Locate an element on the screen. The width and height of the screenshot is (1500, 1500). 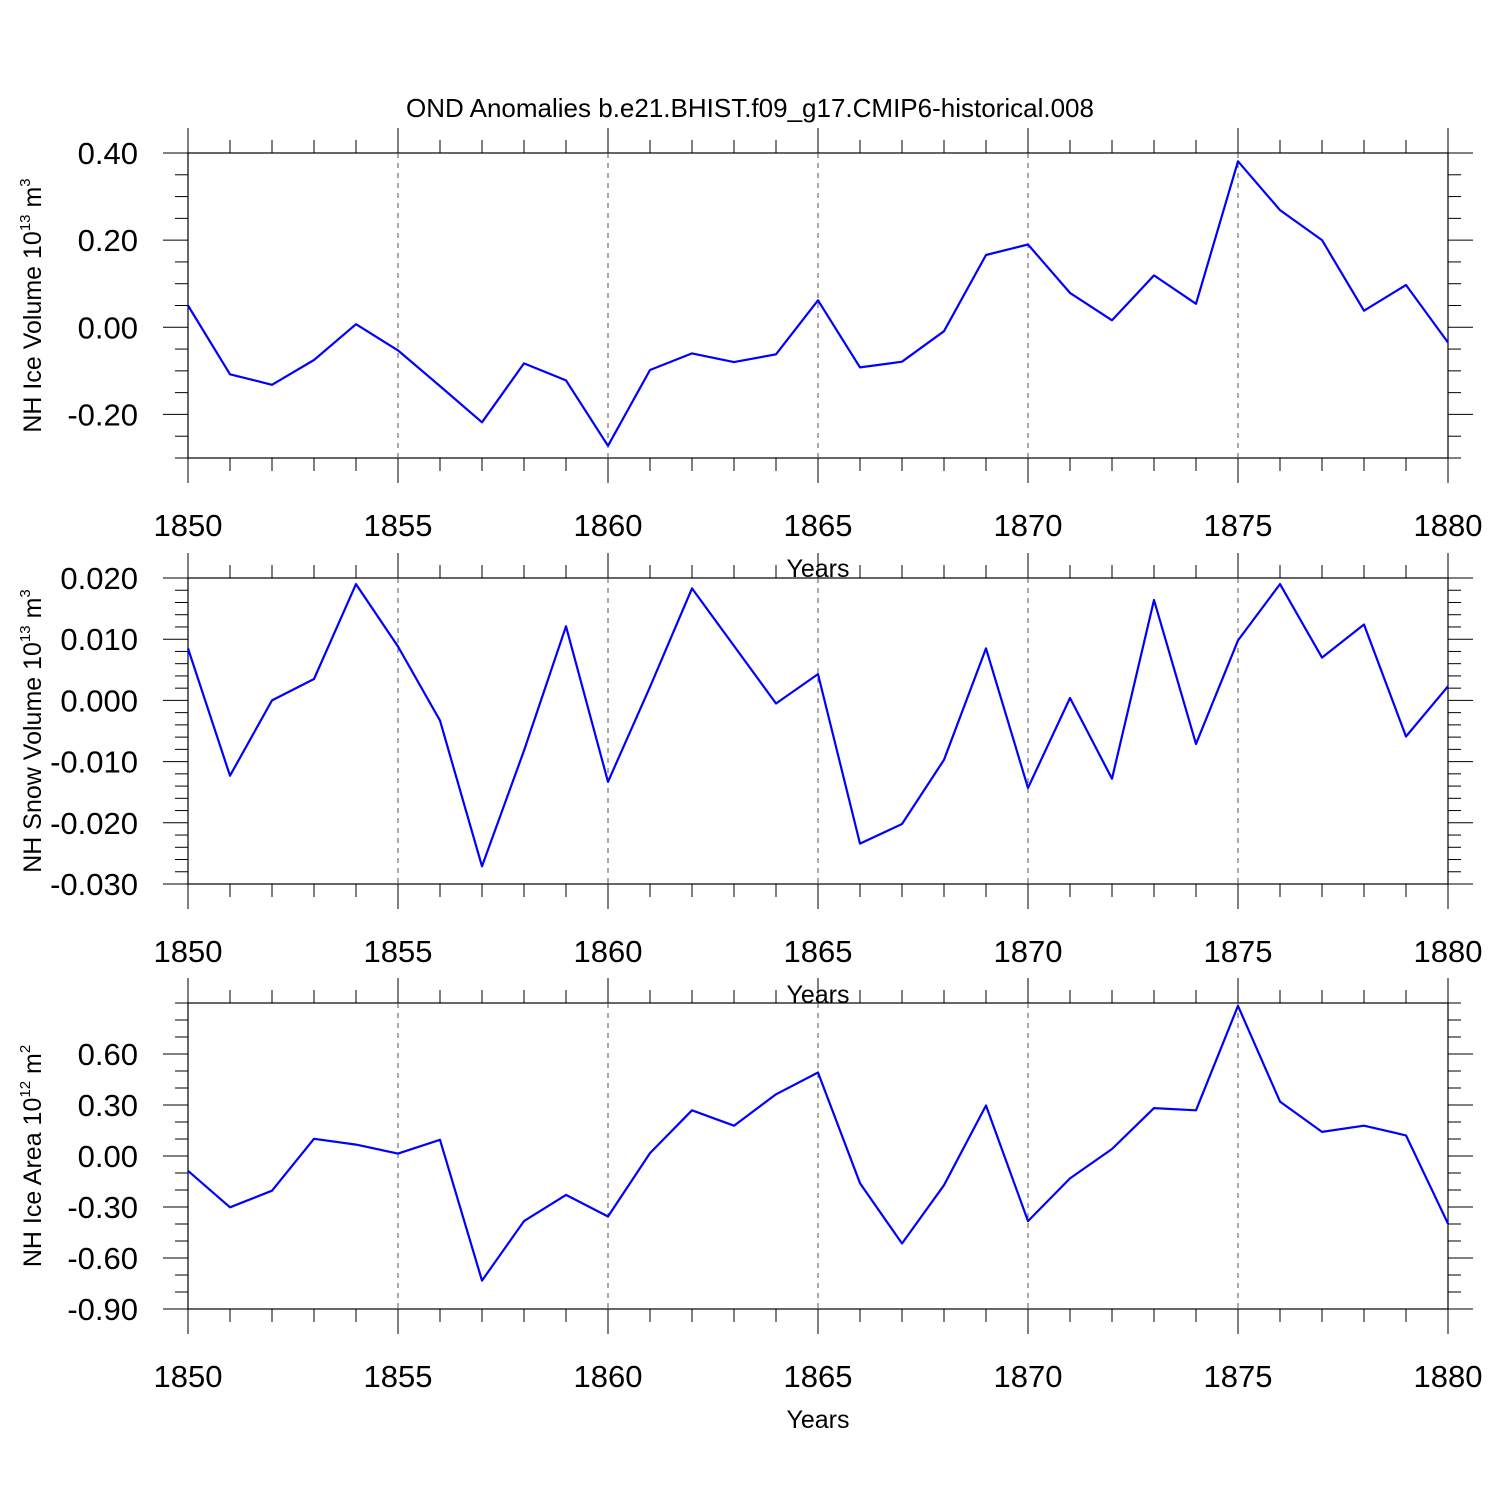
y-axis-label: NH Snow Volume 1013 m3 is located at coordinates (32, 731).